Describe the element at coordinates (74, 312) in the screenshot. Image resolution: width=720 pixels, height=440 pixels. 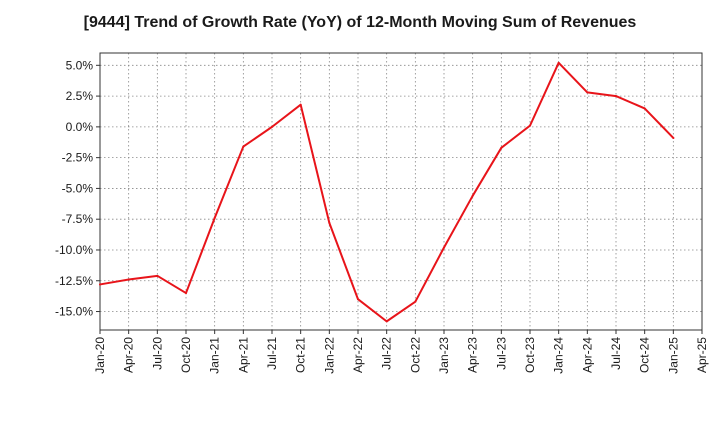
I see `y-tick-label: -15.0%` at that location.